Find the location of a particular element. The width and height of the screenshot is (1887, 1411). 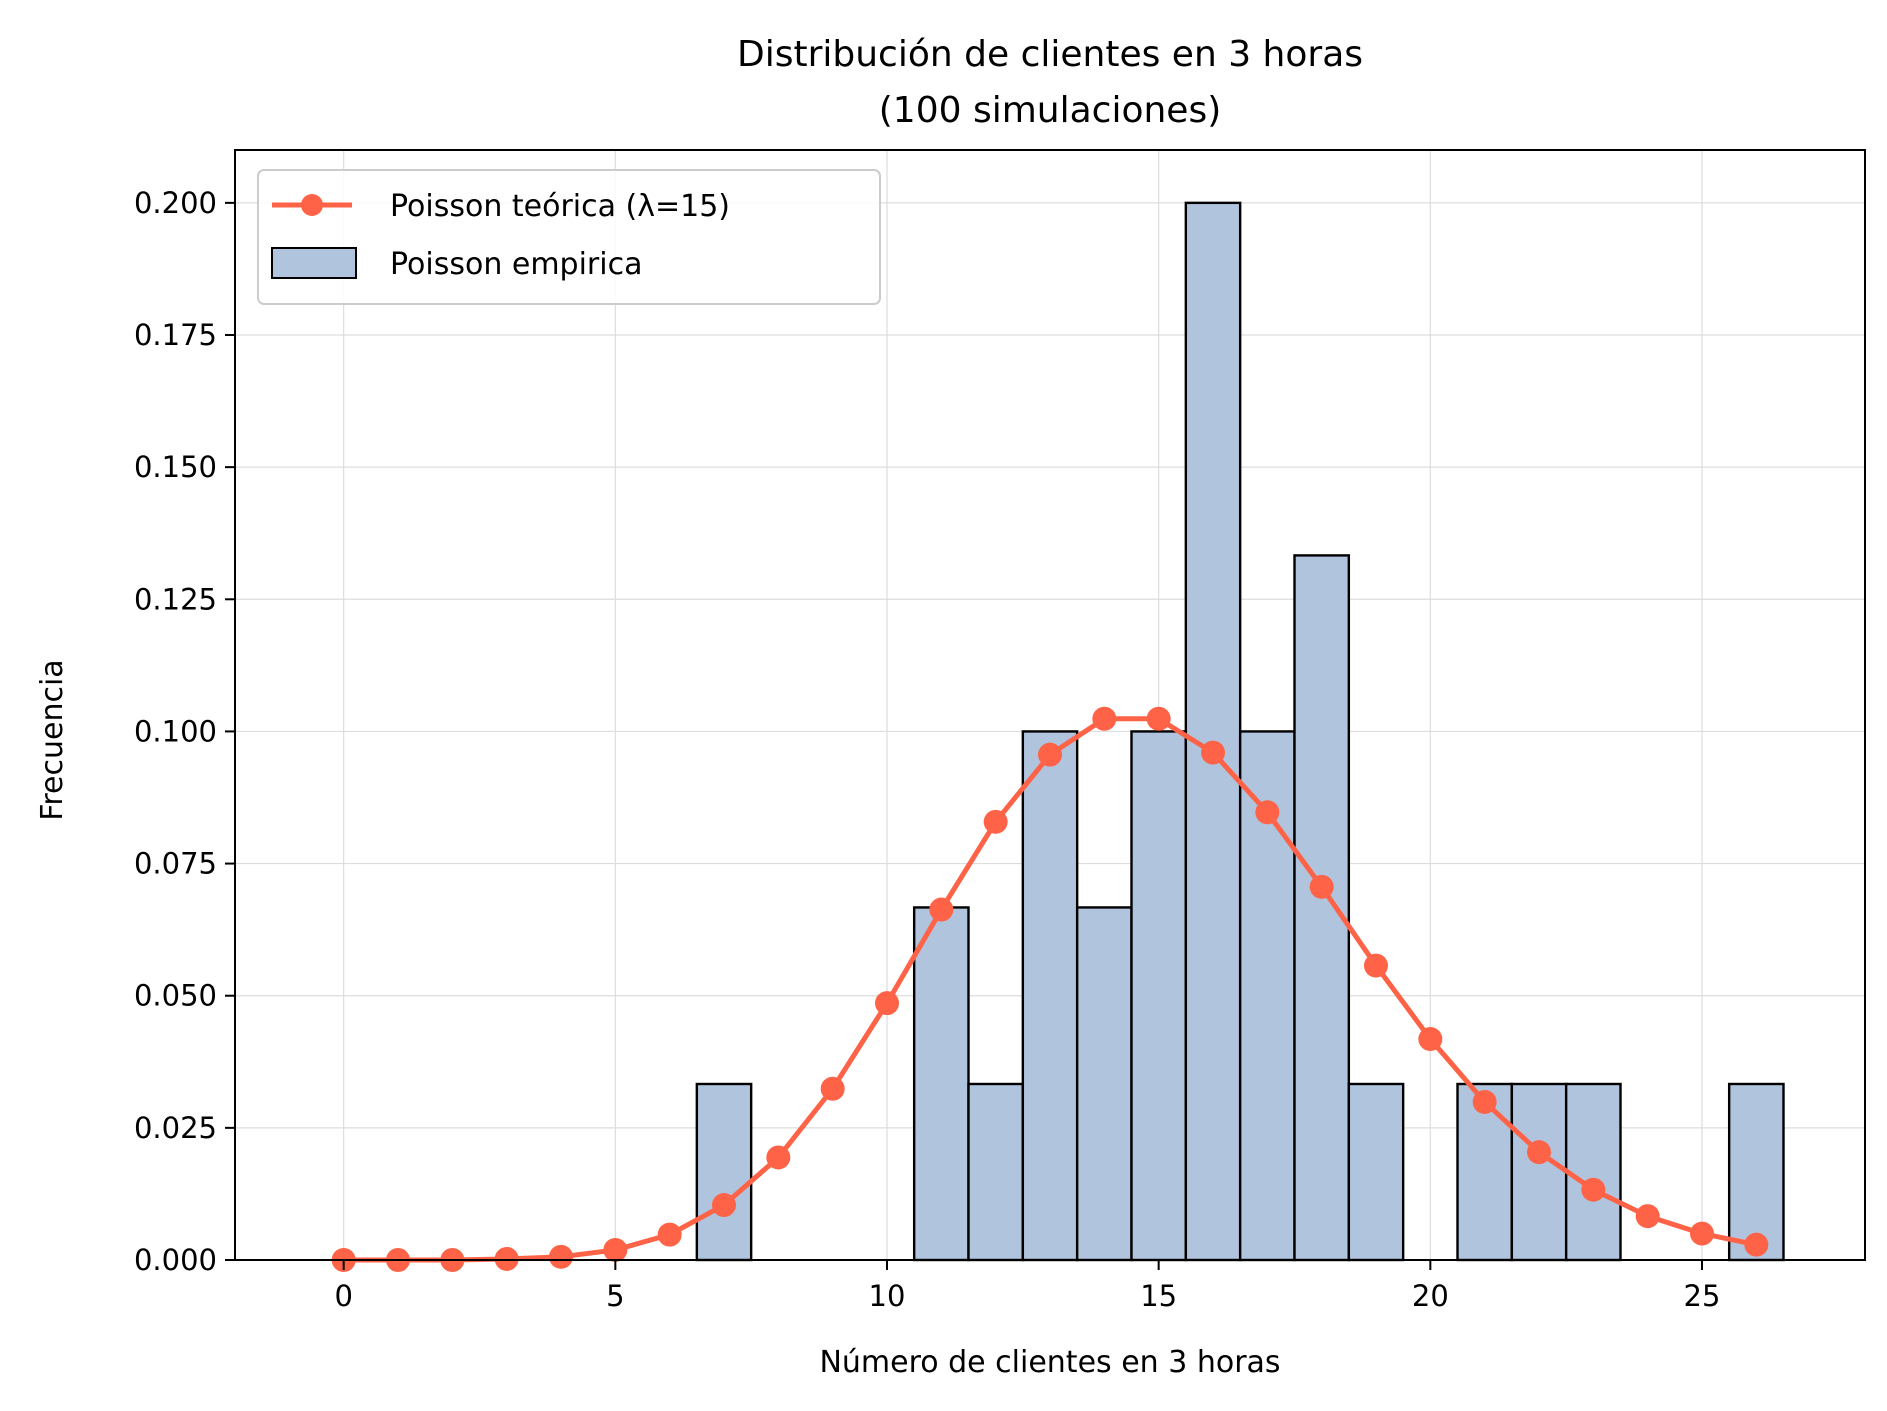

y-tick-label: 0.075 is located at coordinates (175, 864).